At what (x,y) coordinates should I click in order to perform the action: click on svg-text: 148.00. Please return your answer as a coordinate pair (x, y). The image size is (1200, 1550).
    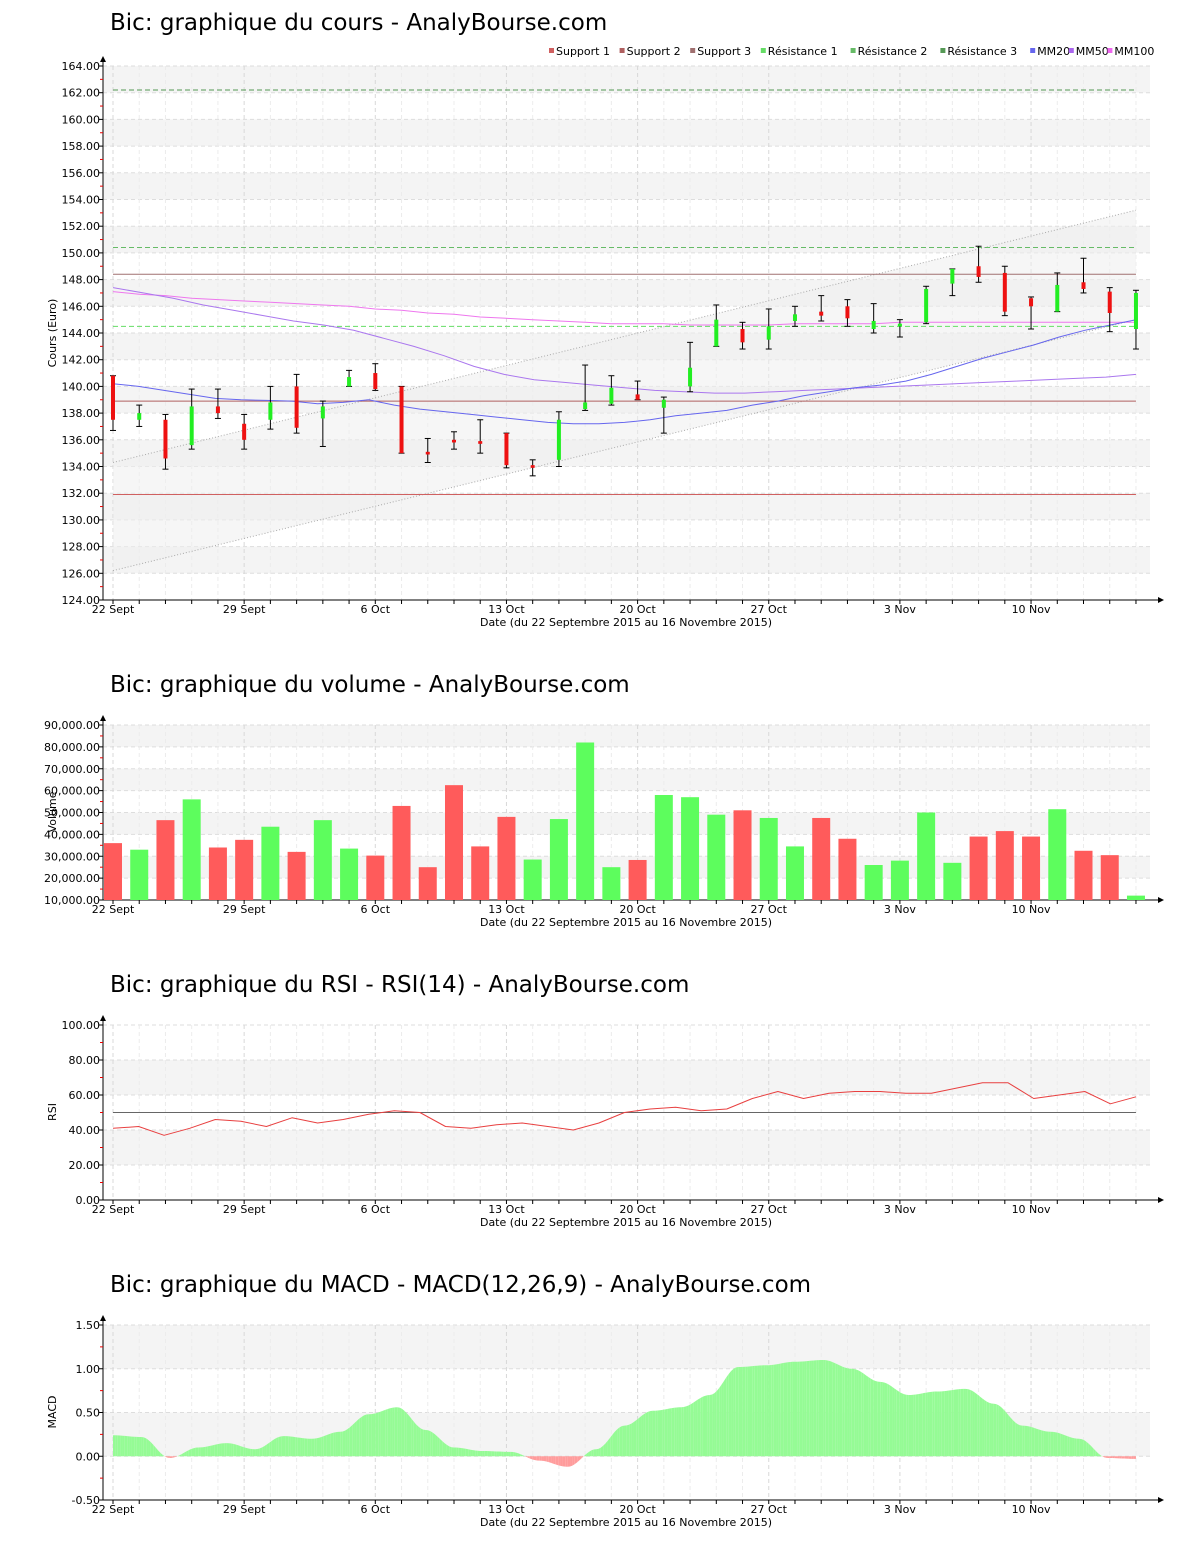
    Looking at the image, I should click on (81, 280).